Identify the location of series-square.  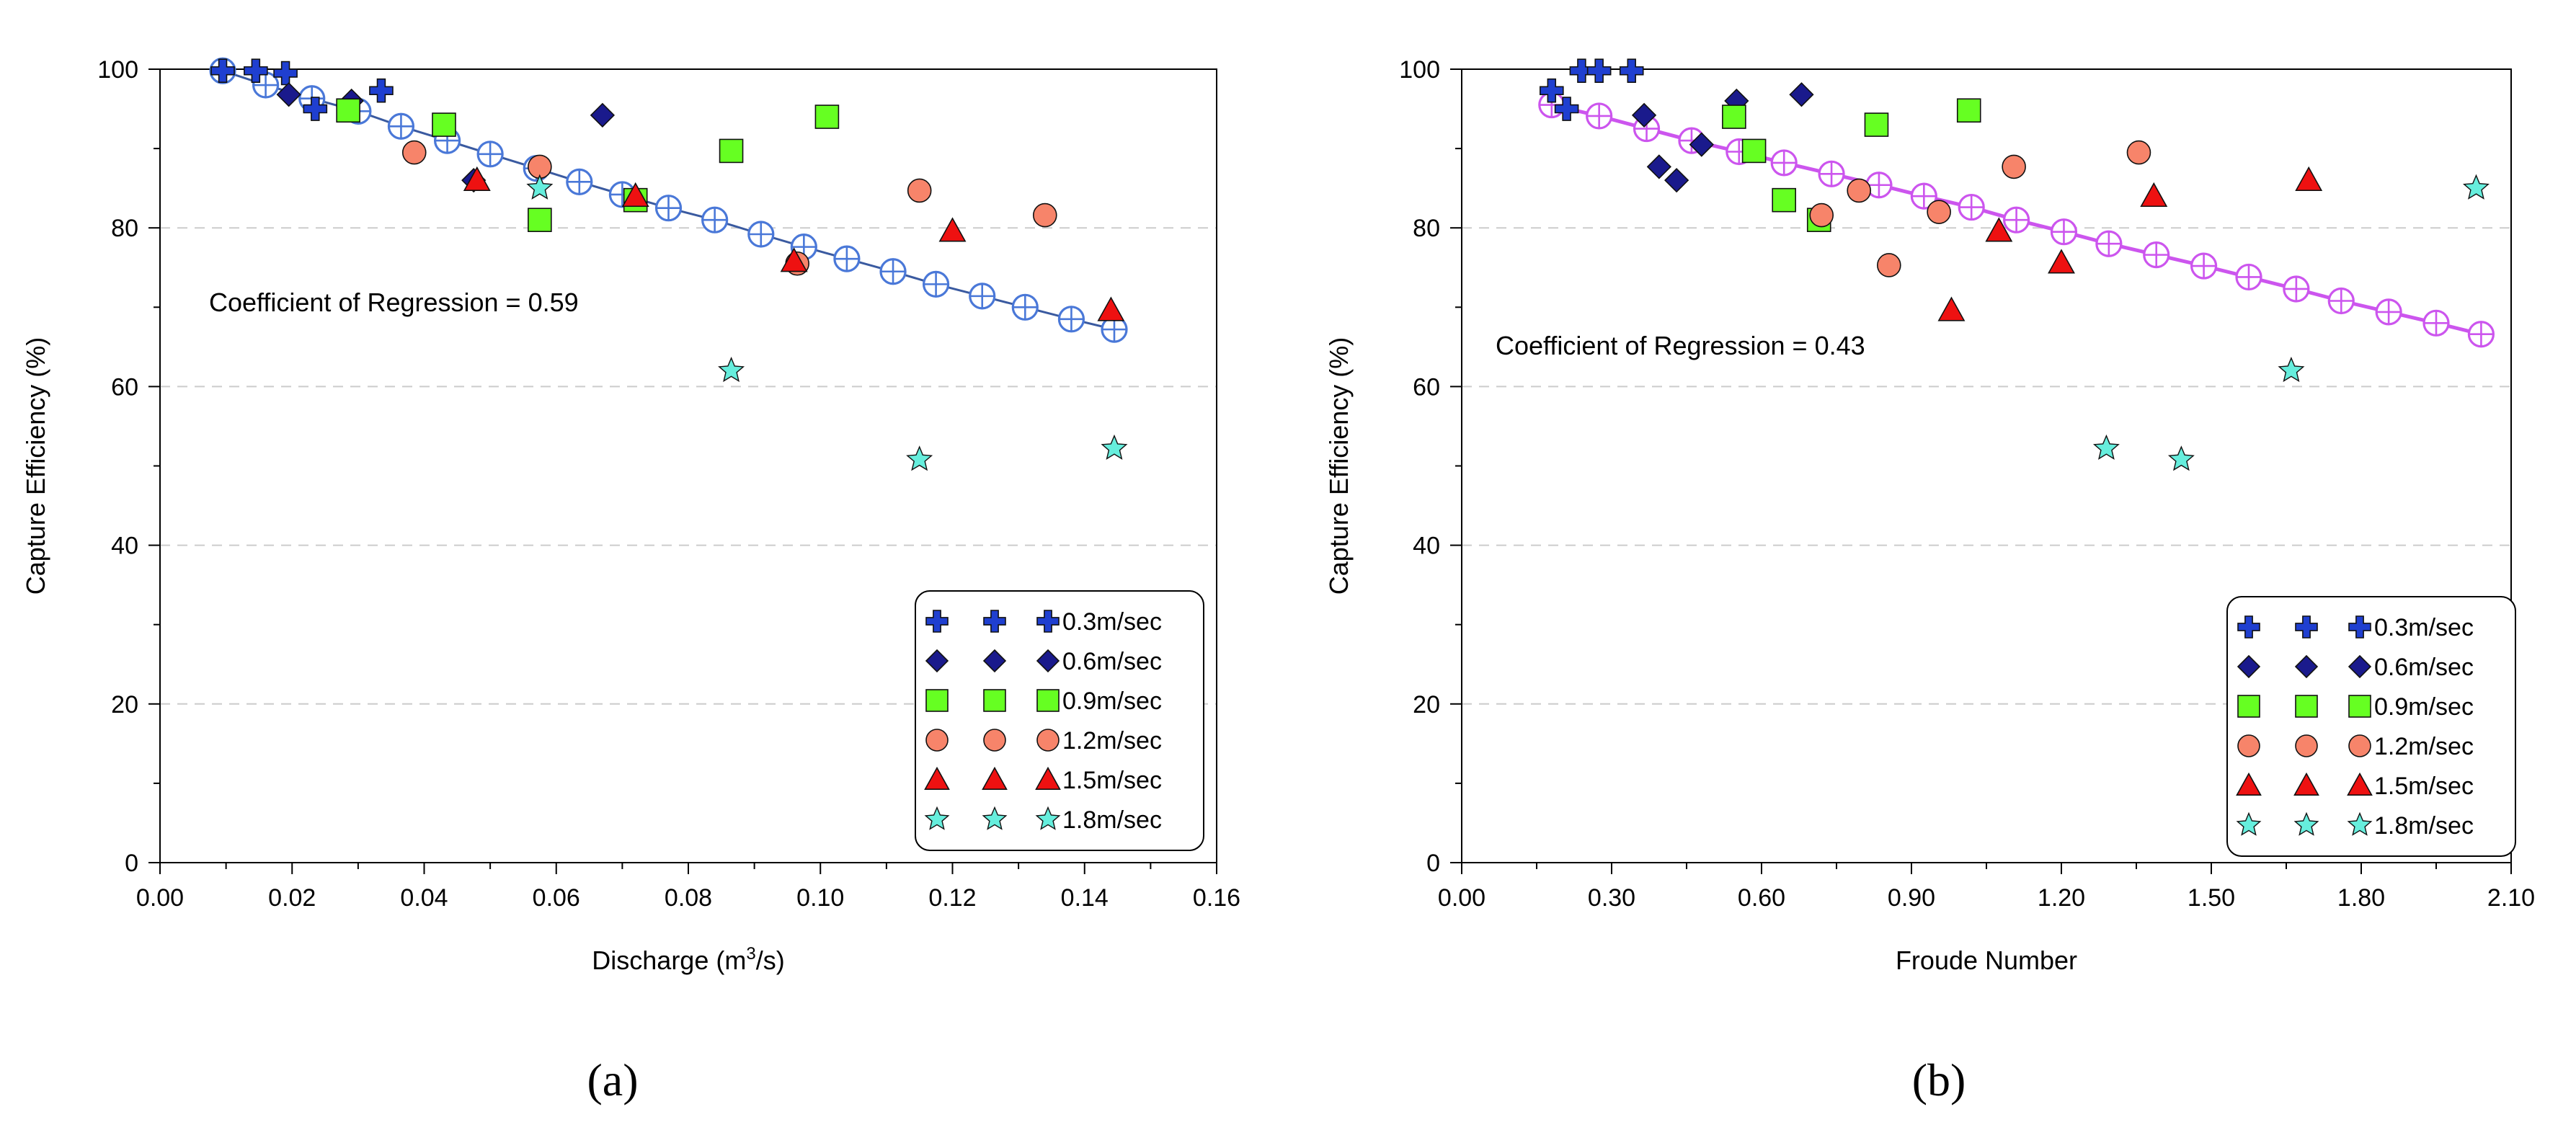
(1851, 165).